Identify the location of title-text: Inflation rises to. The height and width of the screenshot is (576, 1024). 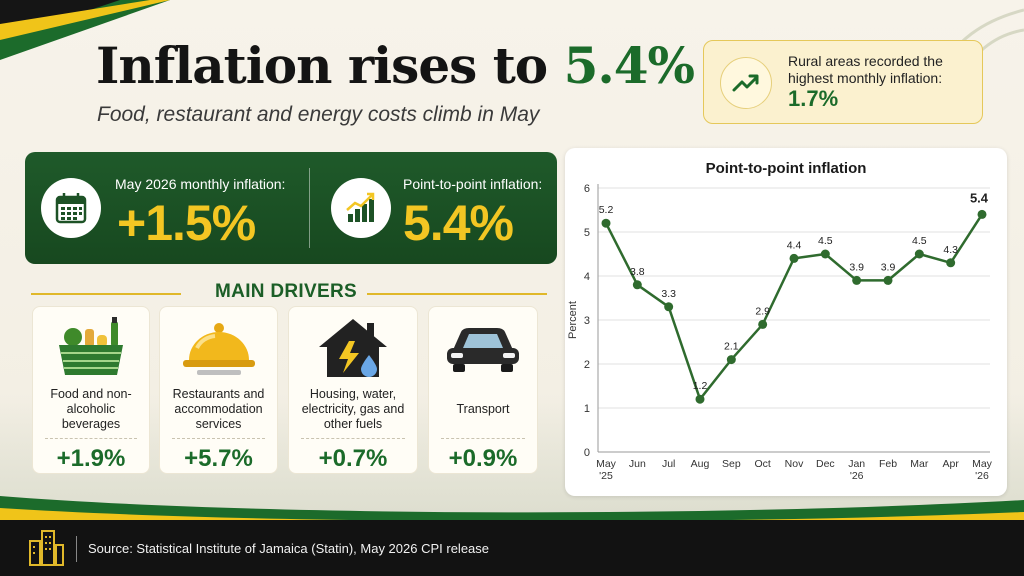
(322, 65).